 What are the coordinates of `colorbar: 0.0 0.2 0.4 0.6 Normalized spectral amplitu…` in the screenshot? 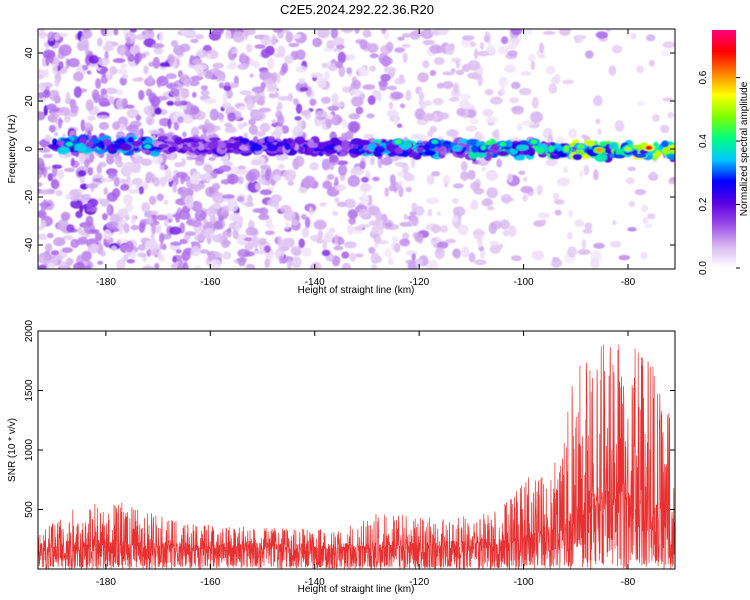 It's located at (724, 152).